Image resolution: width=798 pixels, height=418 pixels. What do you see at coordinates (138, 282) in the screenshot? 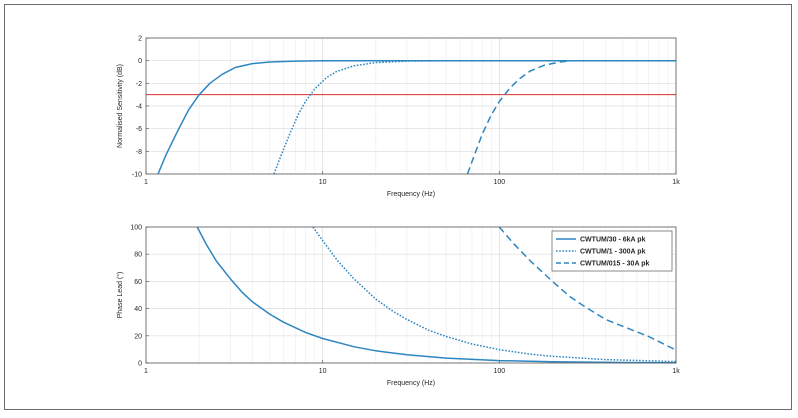
I see `y-tick-label: 60` at bounding box center [138, 282].